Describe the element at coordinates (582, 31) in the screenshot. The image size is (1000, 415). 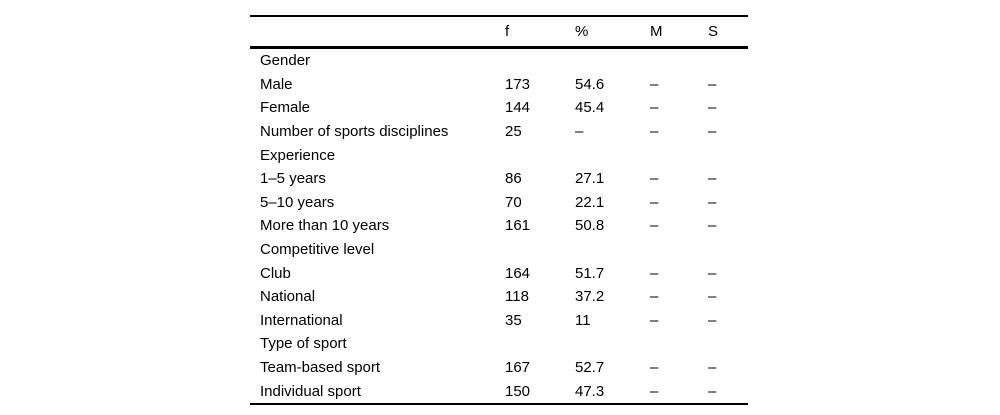
I see `header-percent: %` at that location.